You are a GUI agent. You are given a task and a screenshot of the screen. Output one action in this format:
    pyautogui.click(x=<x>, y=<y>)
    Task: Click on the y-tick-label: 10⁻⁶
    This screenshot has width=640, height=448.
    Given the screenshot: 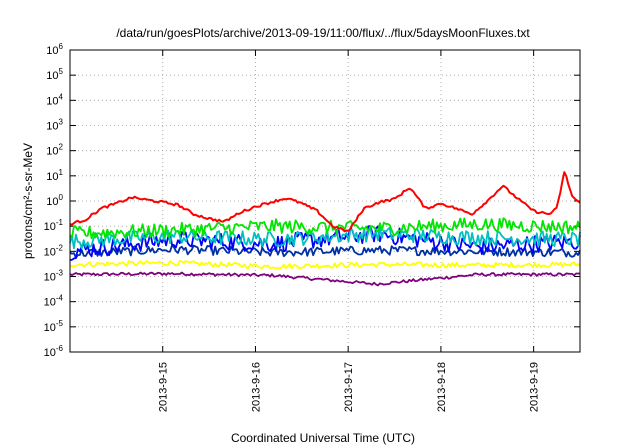 What is the action you would take?
    pyautogui.click(x=54, y=351)
    